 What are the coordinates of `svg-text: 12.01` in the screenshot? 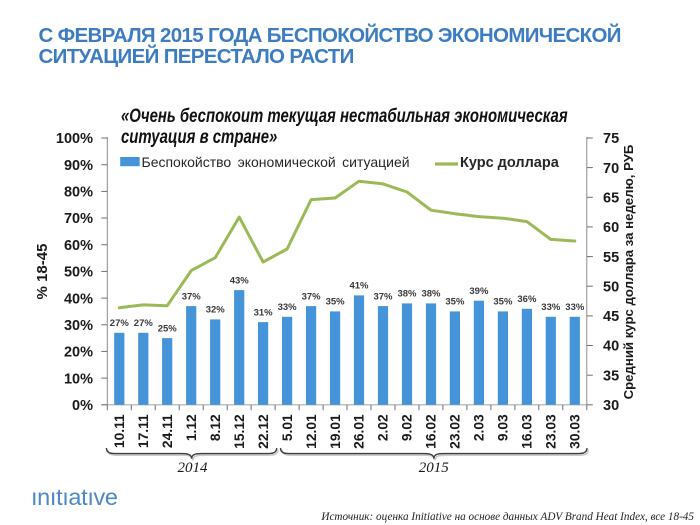 It's located at (311, 431).